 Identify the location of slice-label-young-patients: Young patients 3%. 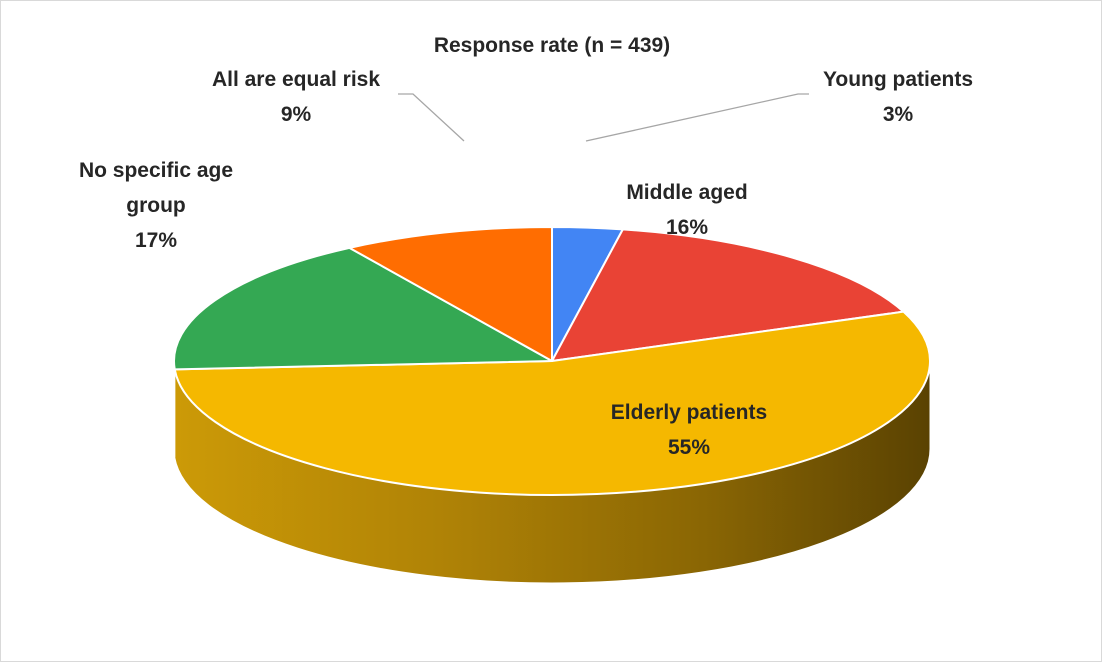
(898, 97).